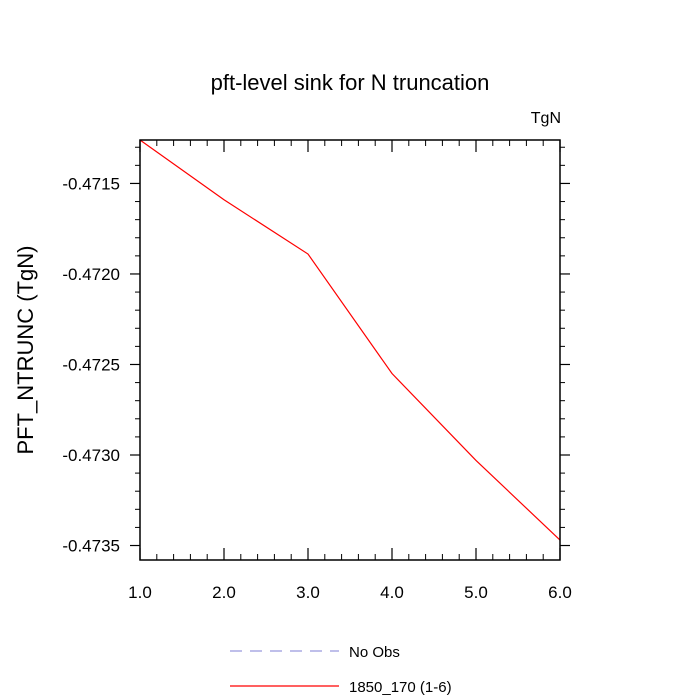 This screenshot has height=700, width=700. I want to click on x-tick-label: 5.0, so click(476, 592).